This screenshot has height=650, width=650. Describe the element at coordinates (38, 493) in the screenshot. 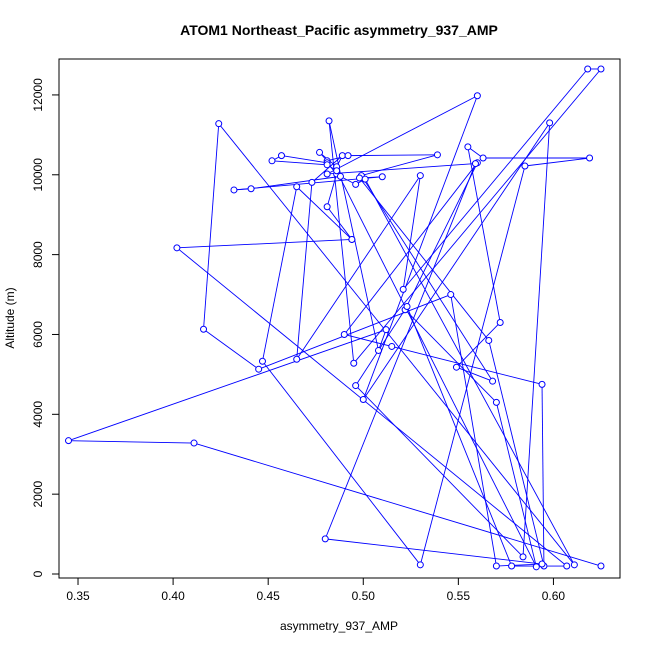

I see `y-tick-label: 2000` at that location.